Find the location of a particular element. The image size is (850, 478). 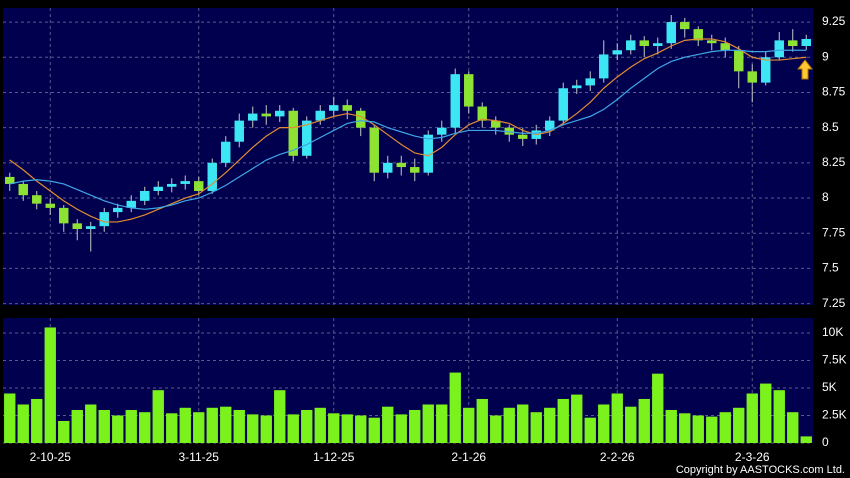

y-tick-label: 7.75 is located at coordinates (834, 232).